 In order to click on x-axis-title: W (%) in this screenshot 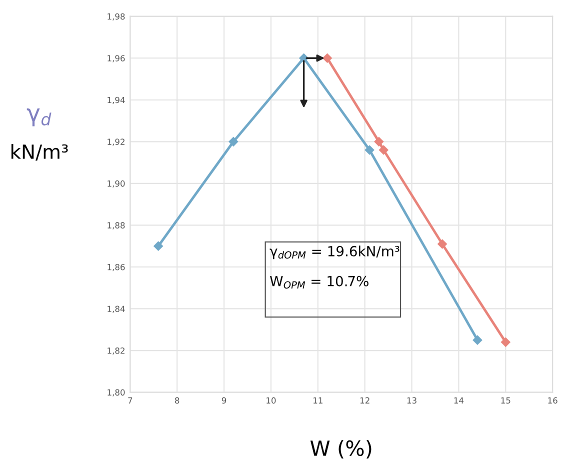, I will do `click(341, 449)`.